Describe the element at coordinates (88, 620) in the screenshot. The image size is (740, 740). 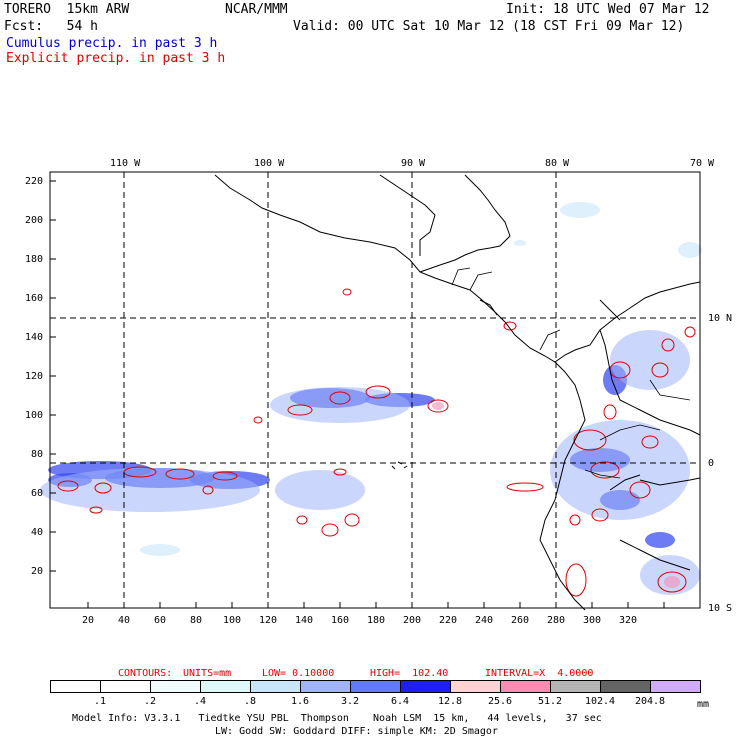
I see `x-tick: 20` at that location.